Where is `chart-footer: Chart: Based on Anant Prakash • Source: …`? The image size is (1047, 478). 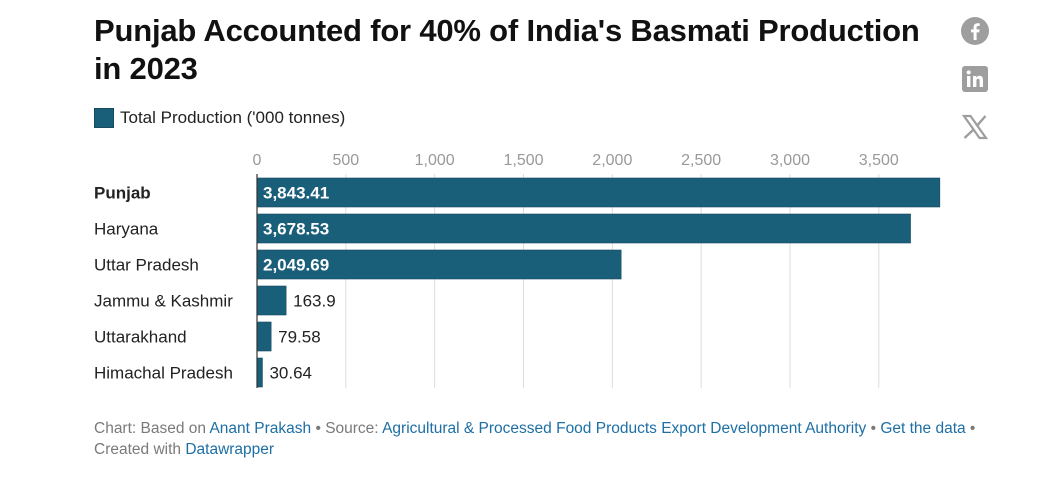
chart-footer: Chart: Based on Anant Prakash • Source: … is located at coordinates (544, 439).